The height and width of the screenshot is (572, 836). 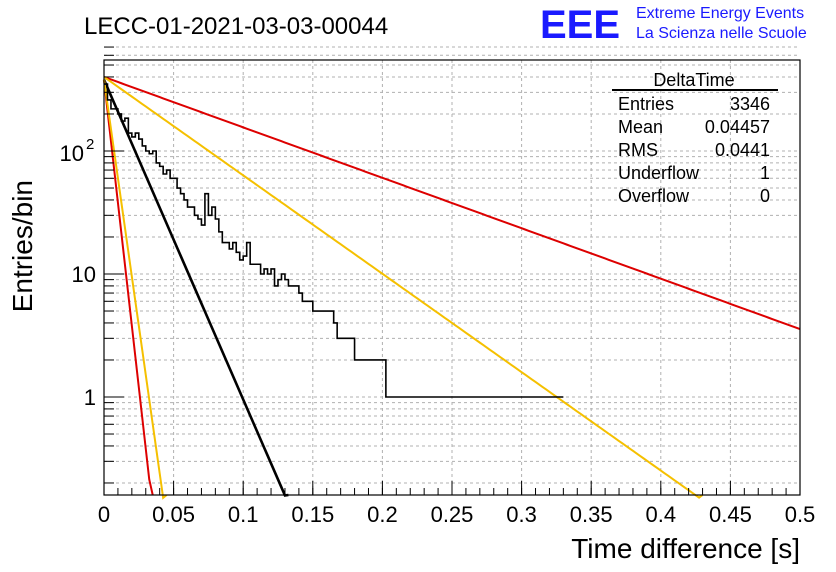 What do you see at coordinates (640, 127) in the screenshot?
I see `stats-row-label: Mean` at bounding box center [640, 127].